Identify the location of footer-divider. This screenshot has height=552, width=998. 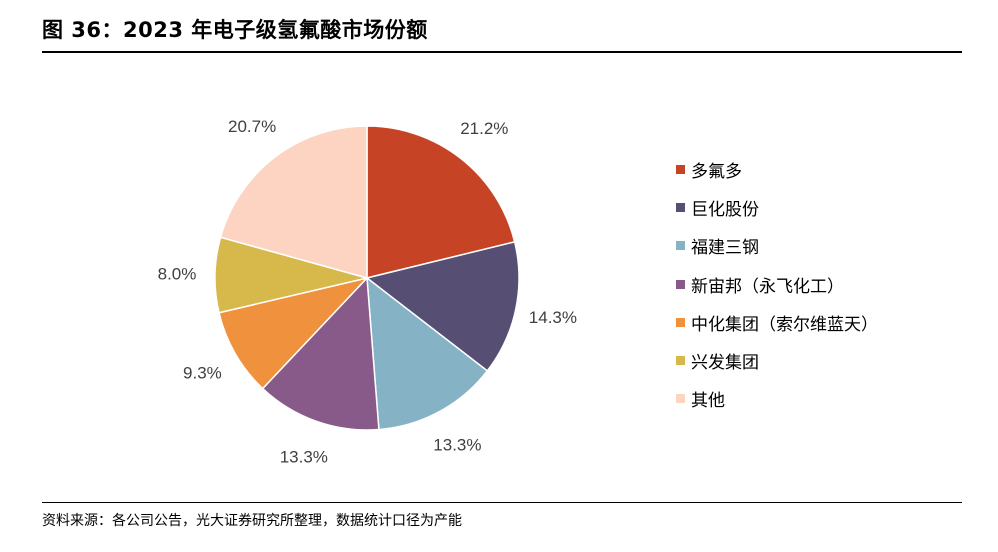
(502, 502).